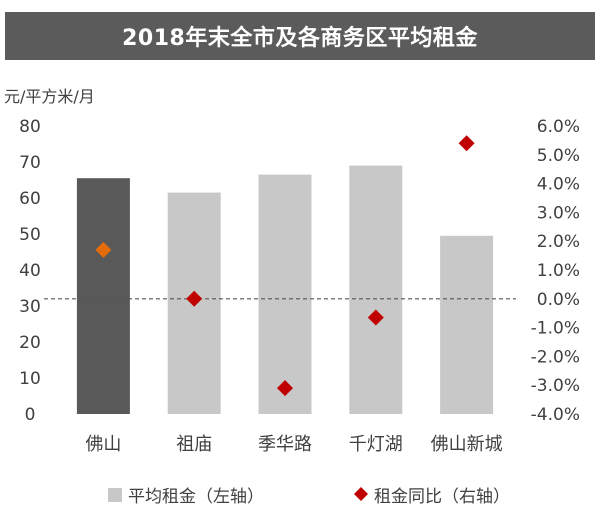 The width and height of the screenshot is (600, 529). What do you see at coordinates (309, 497) in the screenshot?
I see `legend: 平均租金（左轴） 租金同比（右轴）` at bounding box center [309, 497].